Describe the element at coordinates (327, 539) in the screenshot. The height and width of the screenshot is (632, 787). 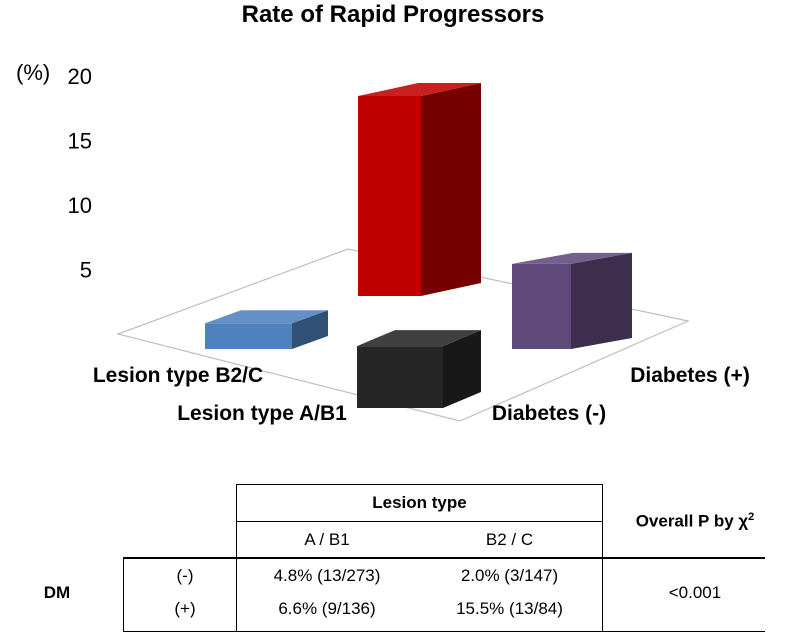
I see `table-header-col-a: A / B1` at that location.